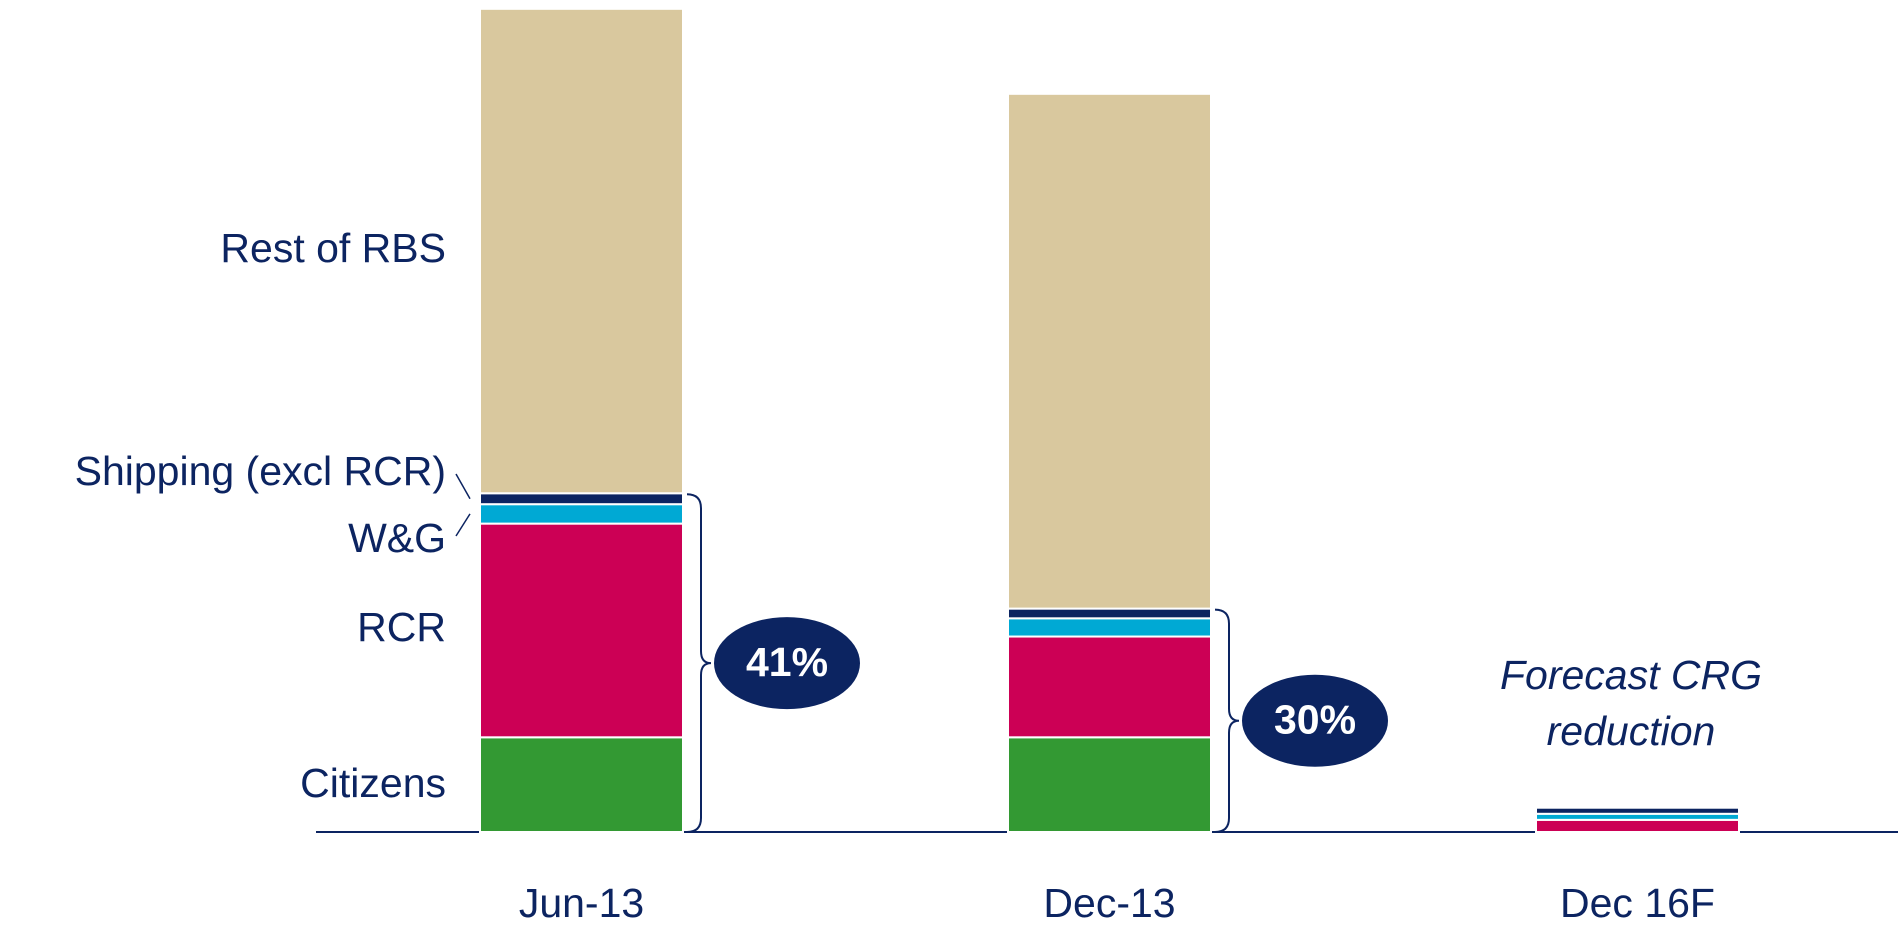  I want to click on annotation: Forecast CRG, so click(1631, 675).